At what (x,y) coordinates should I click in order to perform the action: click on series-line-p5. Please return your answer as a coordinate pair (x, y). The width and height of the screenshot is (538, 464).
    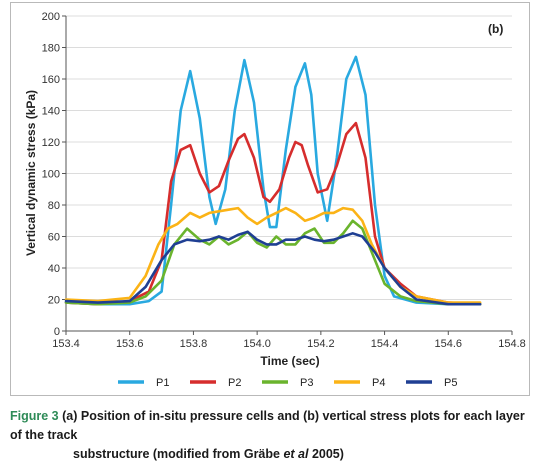
    Looking at the image, I should click on (273, 268).